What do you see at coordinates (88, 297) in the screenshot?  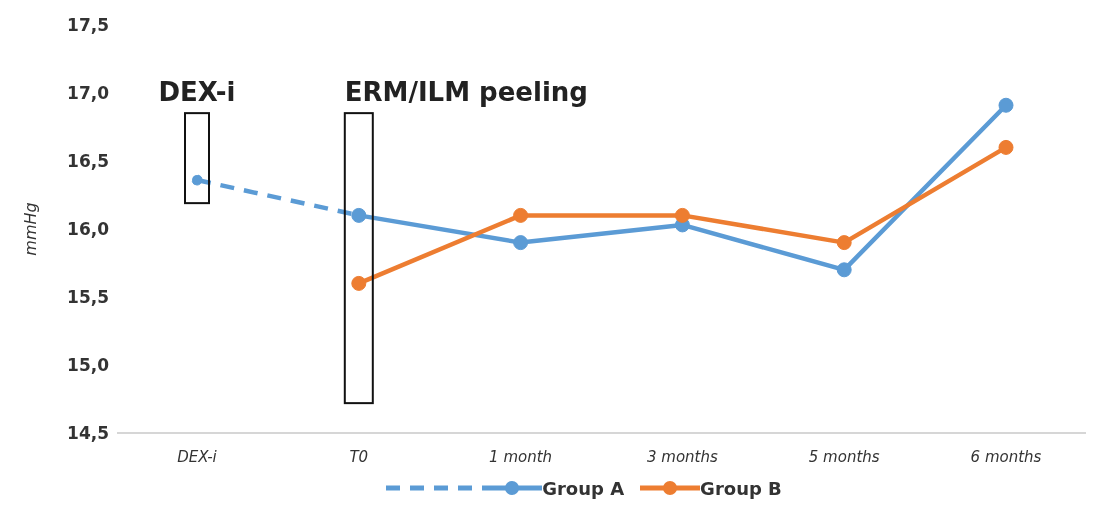 I see `y-tick-label: 15,5` at bounding box center [88, 297].